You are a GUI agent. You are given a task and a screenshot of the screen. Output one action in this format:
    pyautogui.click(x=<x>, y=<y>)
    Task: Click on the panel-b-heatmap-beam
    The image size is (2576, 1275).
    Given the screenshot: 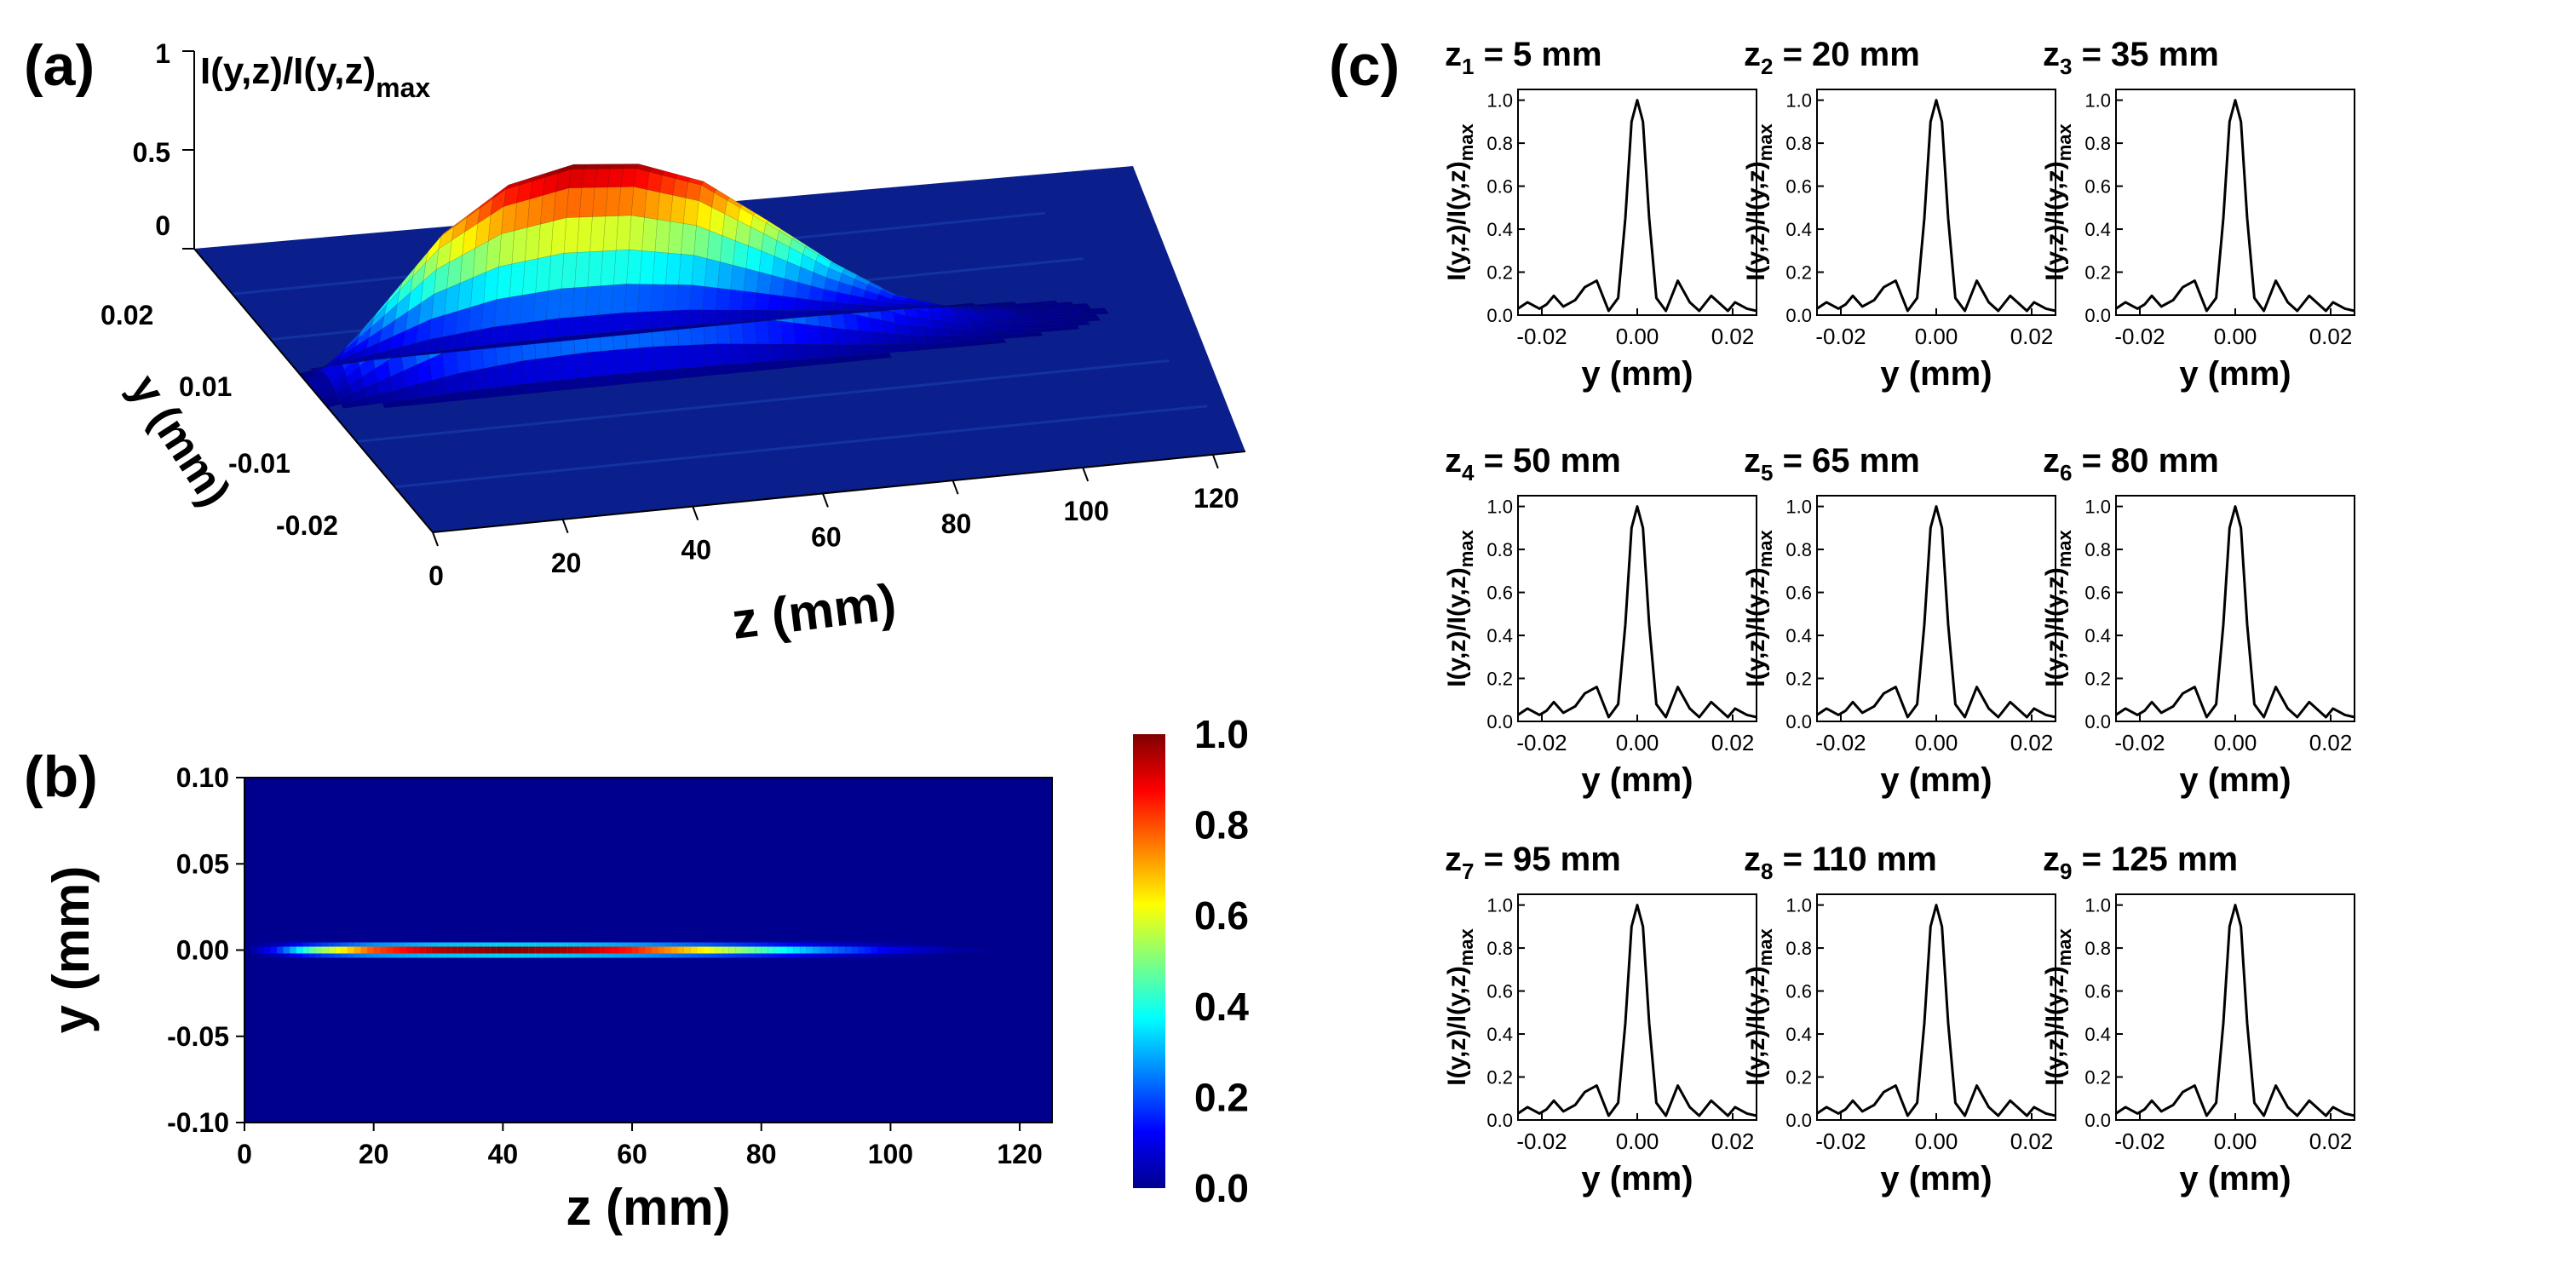 What is the action you would take?
    pyautogui.click(x=619, y=950)
    